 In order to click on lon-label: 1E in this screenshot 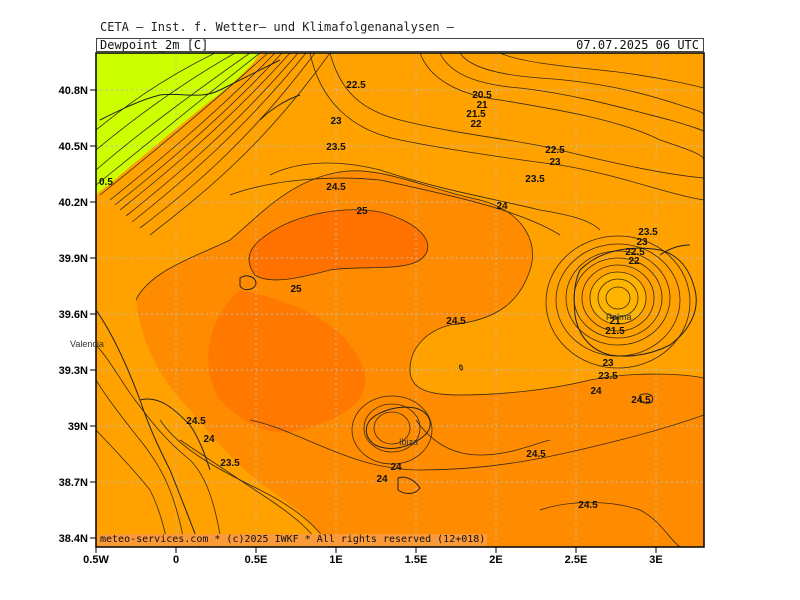, I will do `click(335, 560)`.